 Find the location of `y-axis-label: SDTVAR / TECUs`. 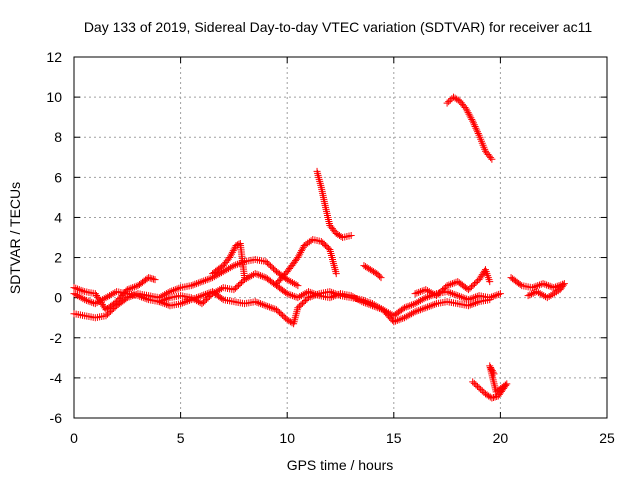

y-axis-label: SDTVAR / TECUs is located at coordinates (15, 238).